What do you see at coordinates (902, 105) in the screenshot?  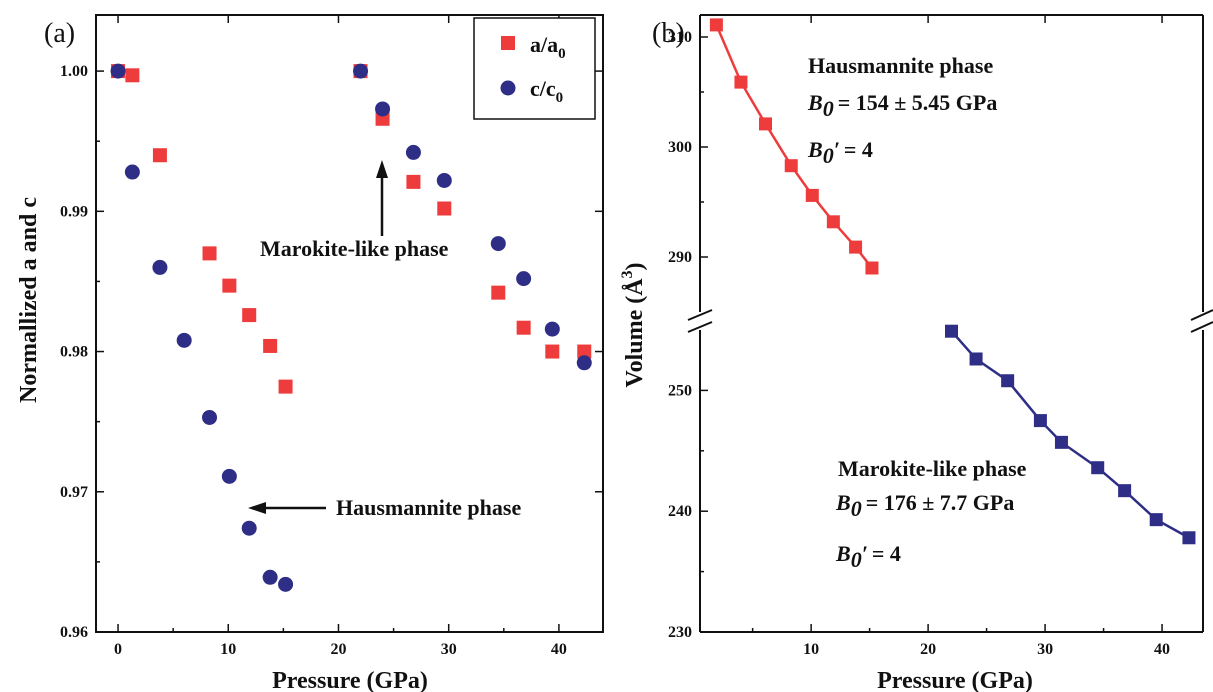 I see `haus-b0: B0 = 154 ± 5.45 GPa` at bounding box center [902, 105].